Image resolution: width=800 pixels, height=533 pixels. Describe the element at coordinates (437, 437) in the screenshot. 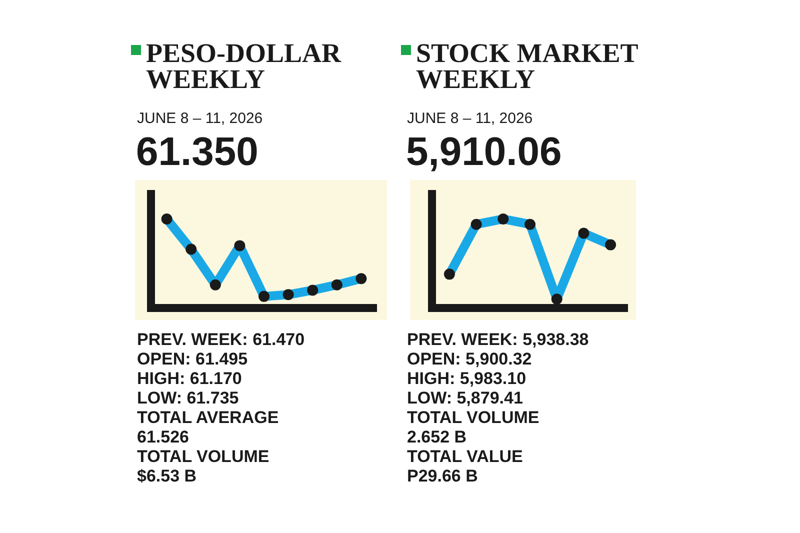

I see `text: 2.652 B` at that location.